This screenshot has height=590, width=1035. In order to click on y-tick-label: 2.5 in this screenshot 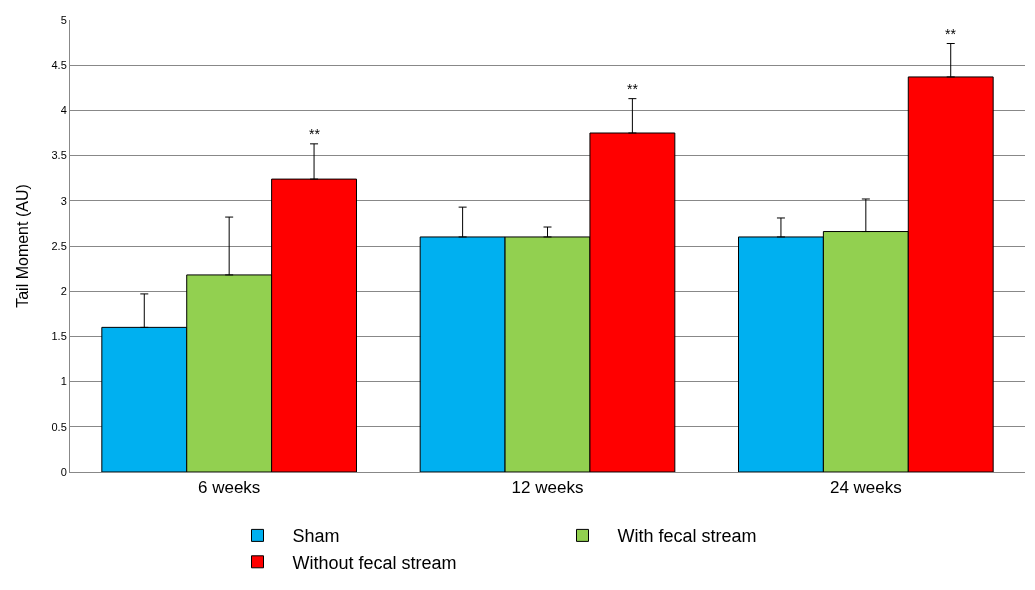, I will do `click(59, 245)`.